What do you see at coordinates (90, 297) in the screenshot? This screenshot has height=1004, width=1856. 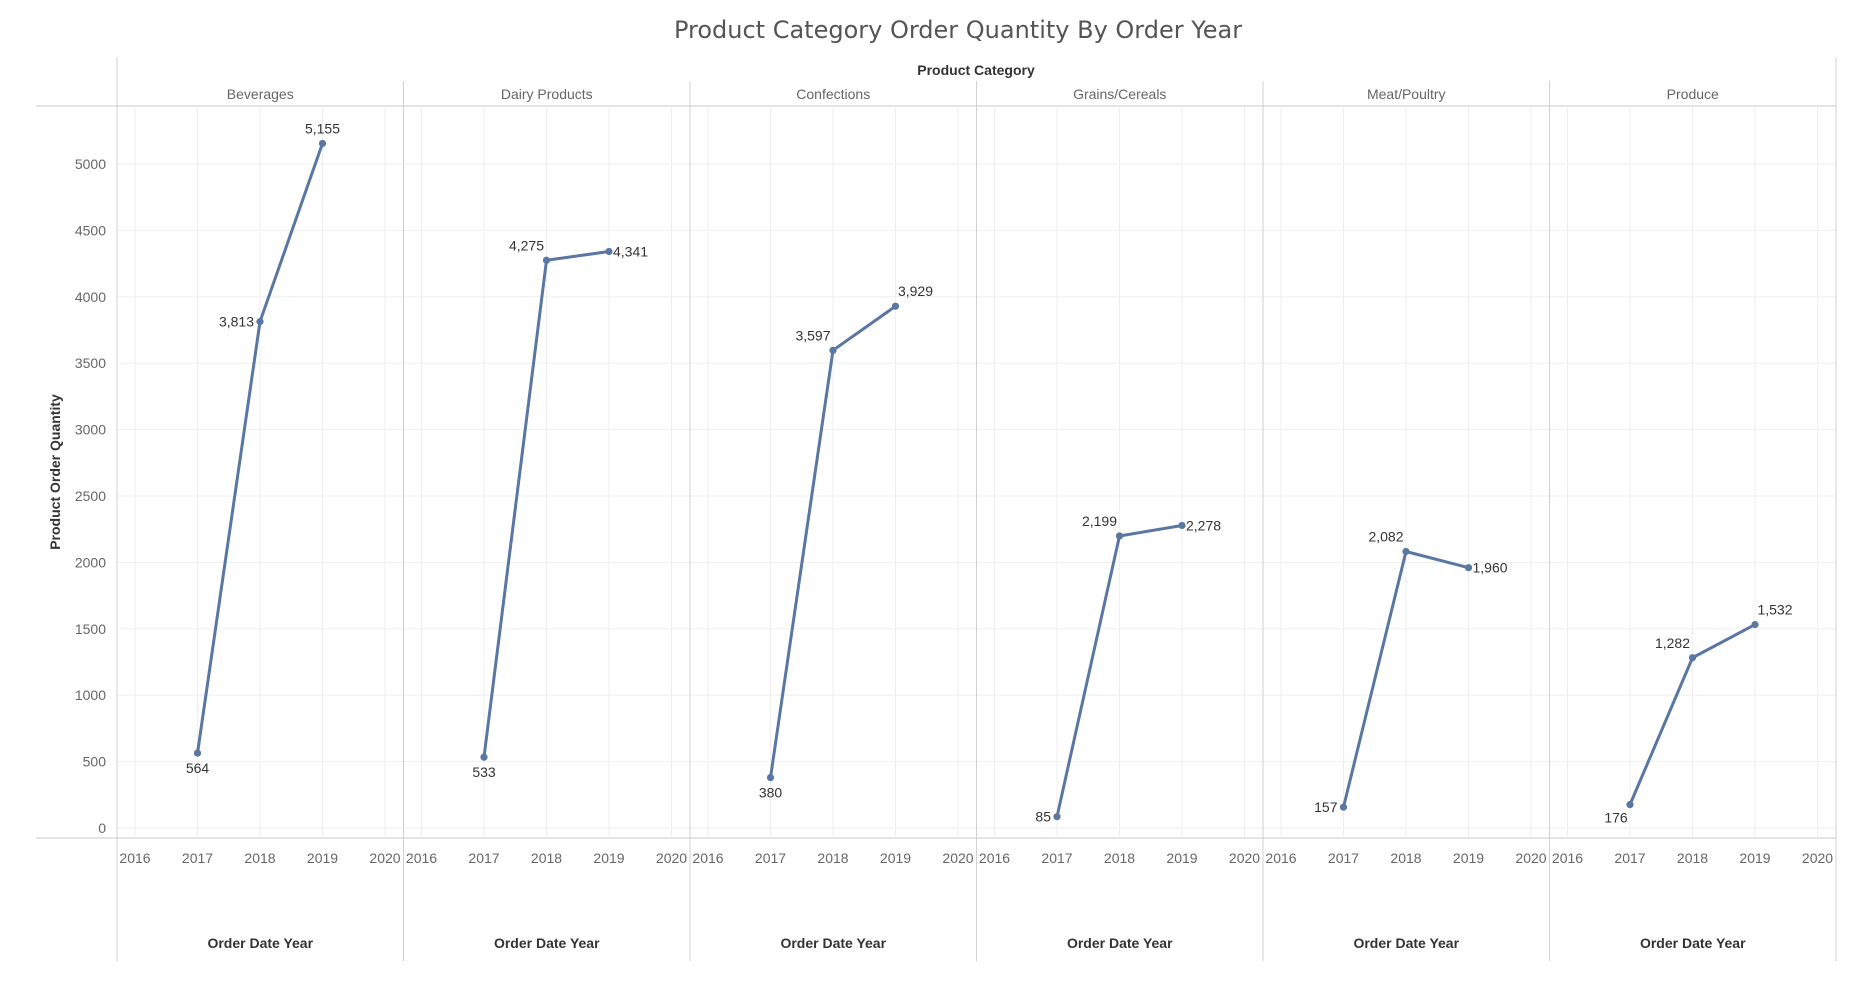 I see `y-tick-label: 4000` at bounding box center [90, 297].